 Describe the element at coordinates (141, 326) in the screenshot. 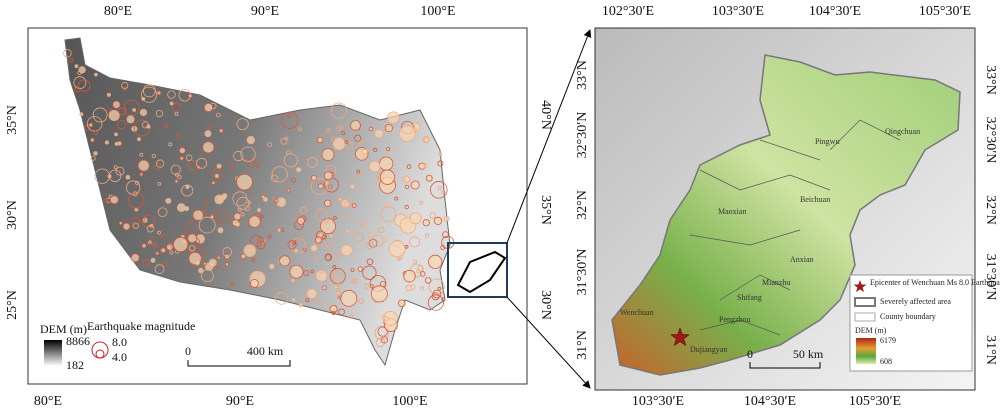

I see `quake-title: Earthquake magnitude` at that location.